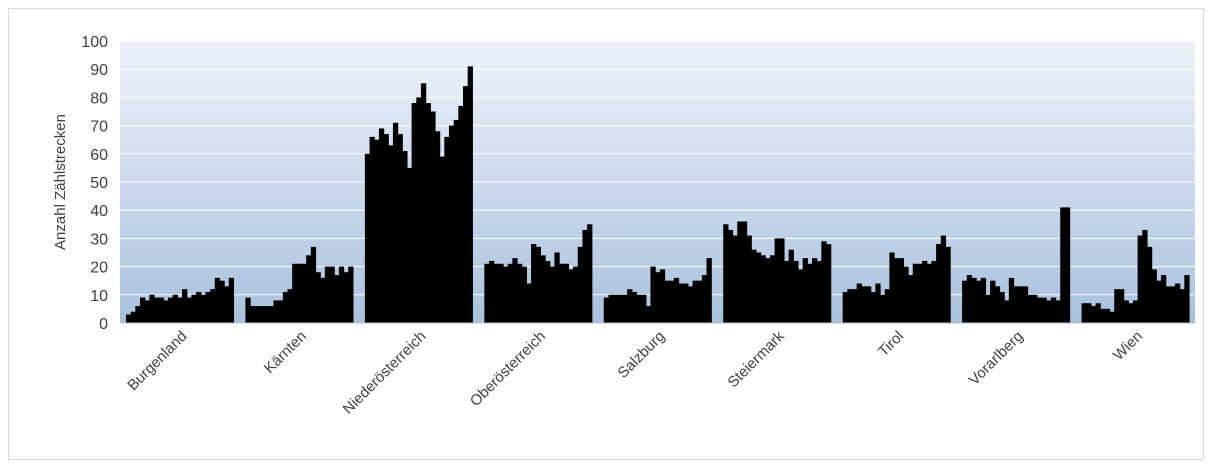  I want to click on x-tick-label: Salzburg, so click(641, 355).